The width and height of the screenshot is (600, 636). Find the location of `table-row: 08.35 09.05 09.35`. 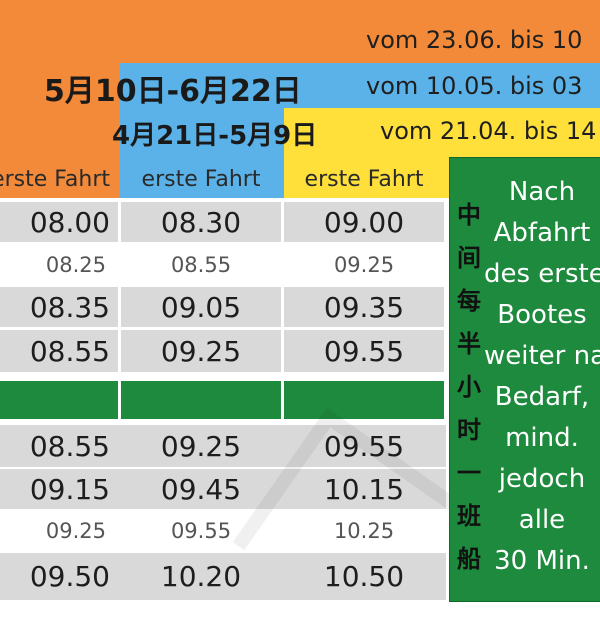

table-row: 08.35 09.05 09.35 is located at coordinates (223, 307).